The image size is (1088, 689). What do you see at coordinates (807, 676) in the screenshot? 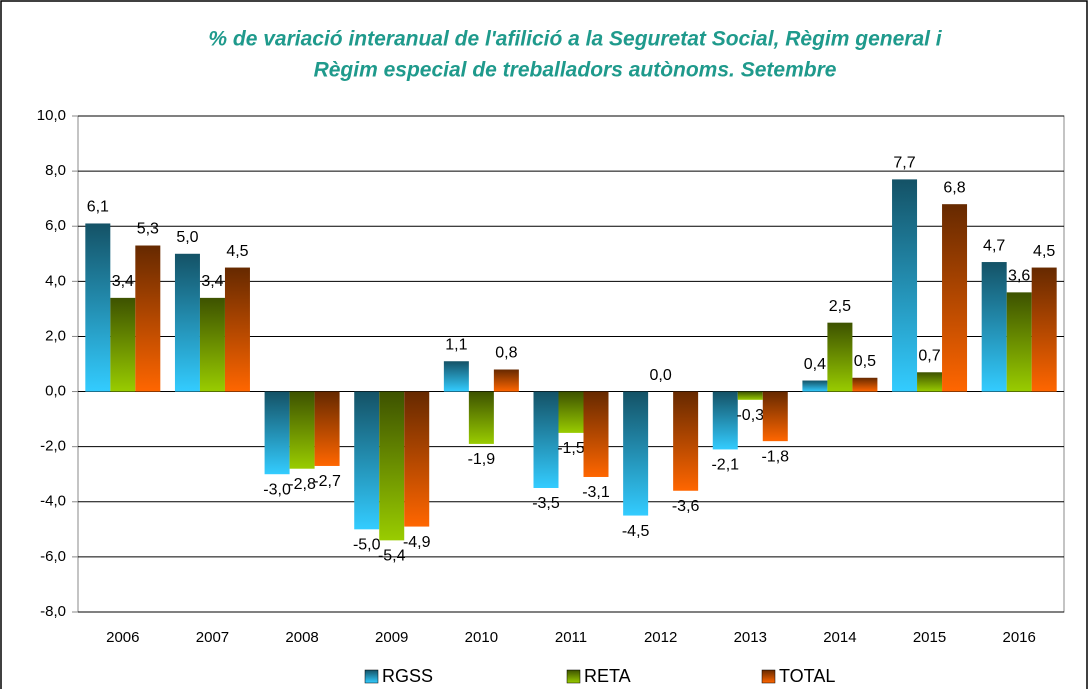
I see `legend-label: TOTAL` at bounding box center [807, 676].